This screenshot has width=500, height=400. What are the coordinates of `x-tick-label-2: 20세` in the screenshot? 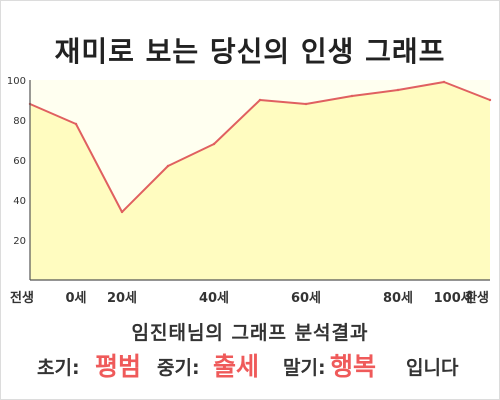 It's located at (122, 298).